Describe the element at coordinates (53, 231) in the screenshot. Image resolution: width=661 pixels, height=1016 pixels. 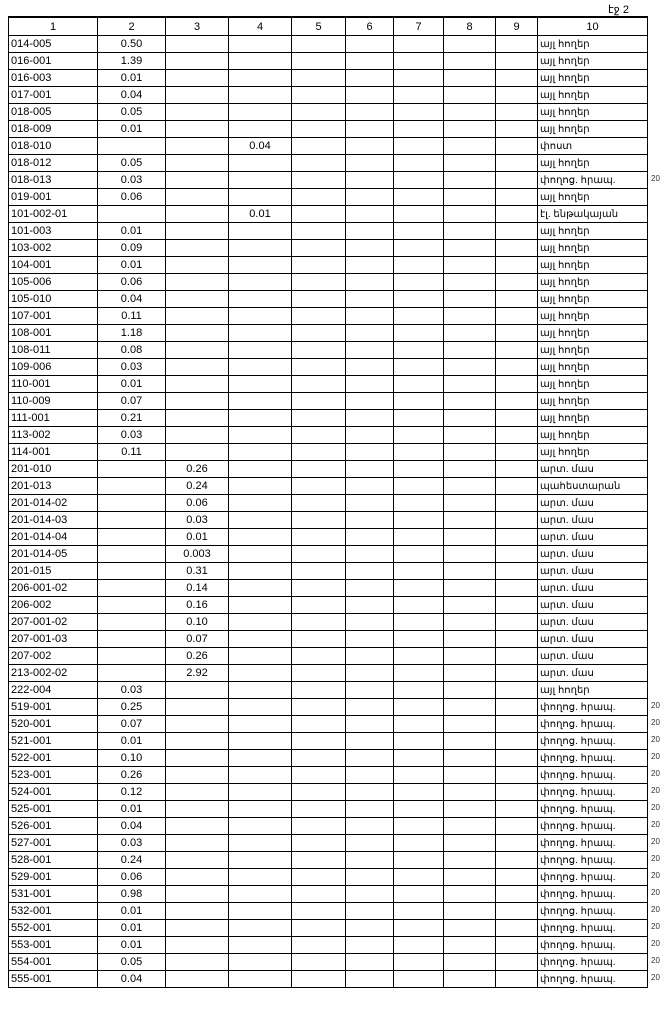
I see `parcel-code: 101-003` at that location.